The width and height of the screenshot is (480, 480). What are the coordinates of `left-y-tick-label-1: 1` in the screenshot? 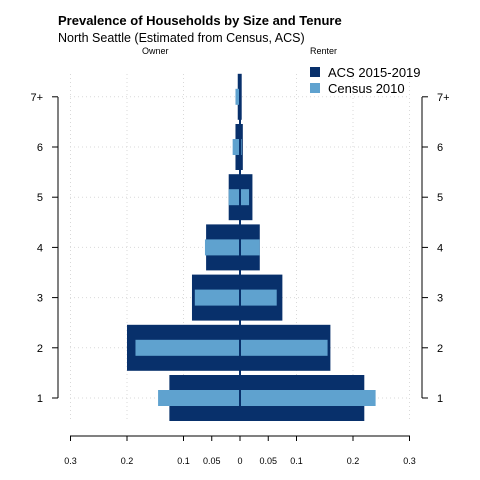 It's located at (40, 399).